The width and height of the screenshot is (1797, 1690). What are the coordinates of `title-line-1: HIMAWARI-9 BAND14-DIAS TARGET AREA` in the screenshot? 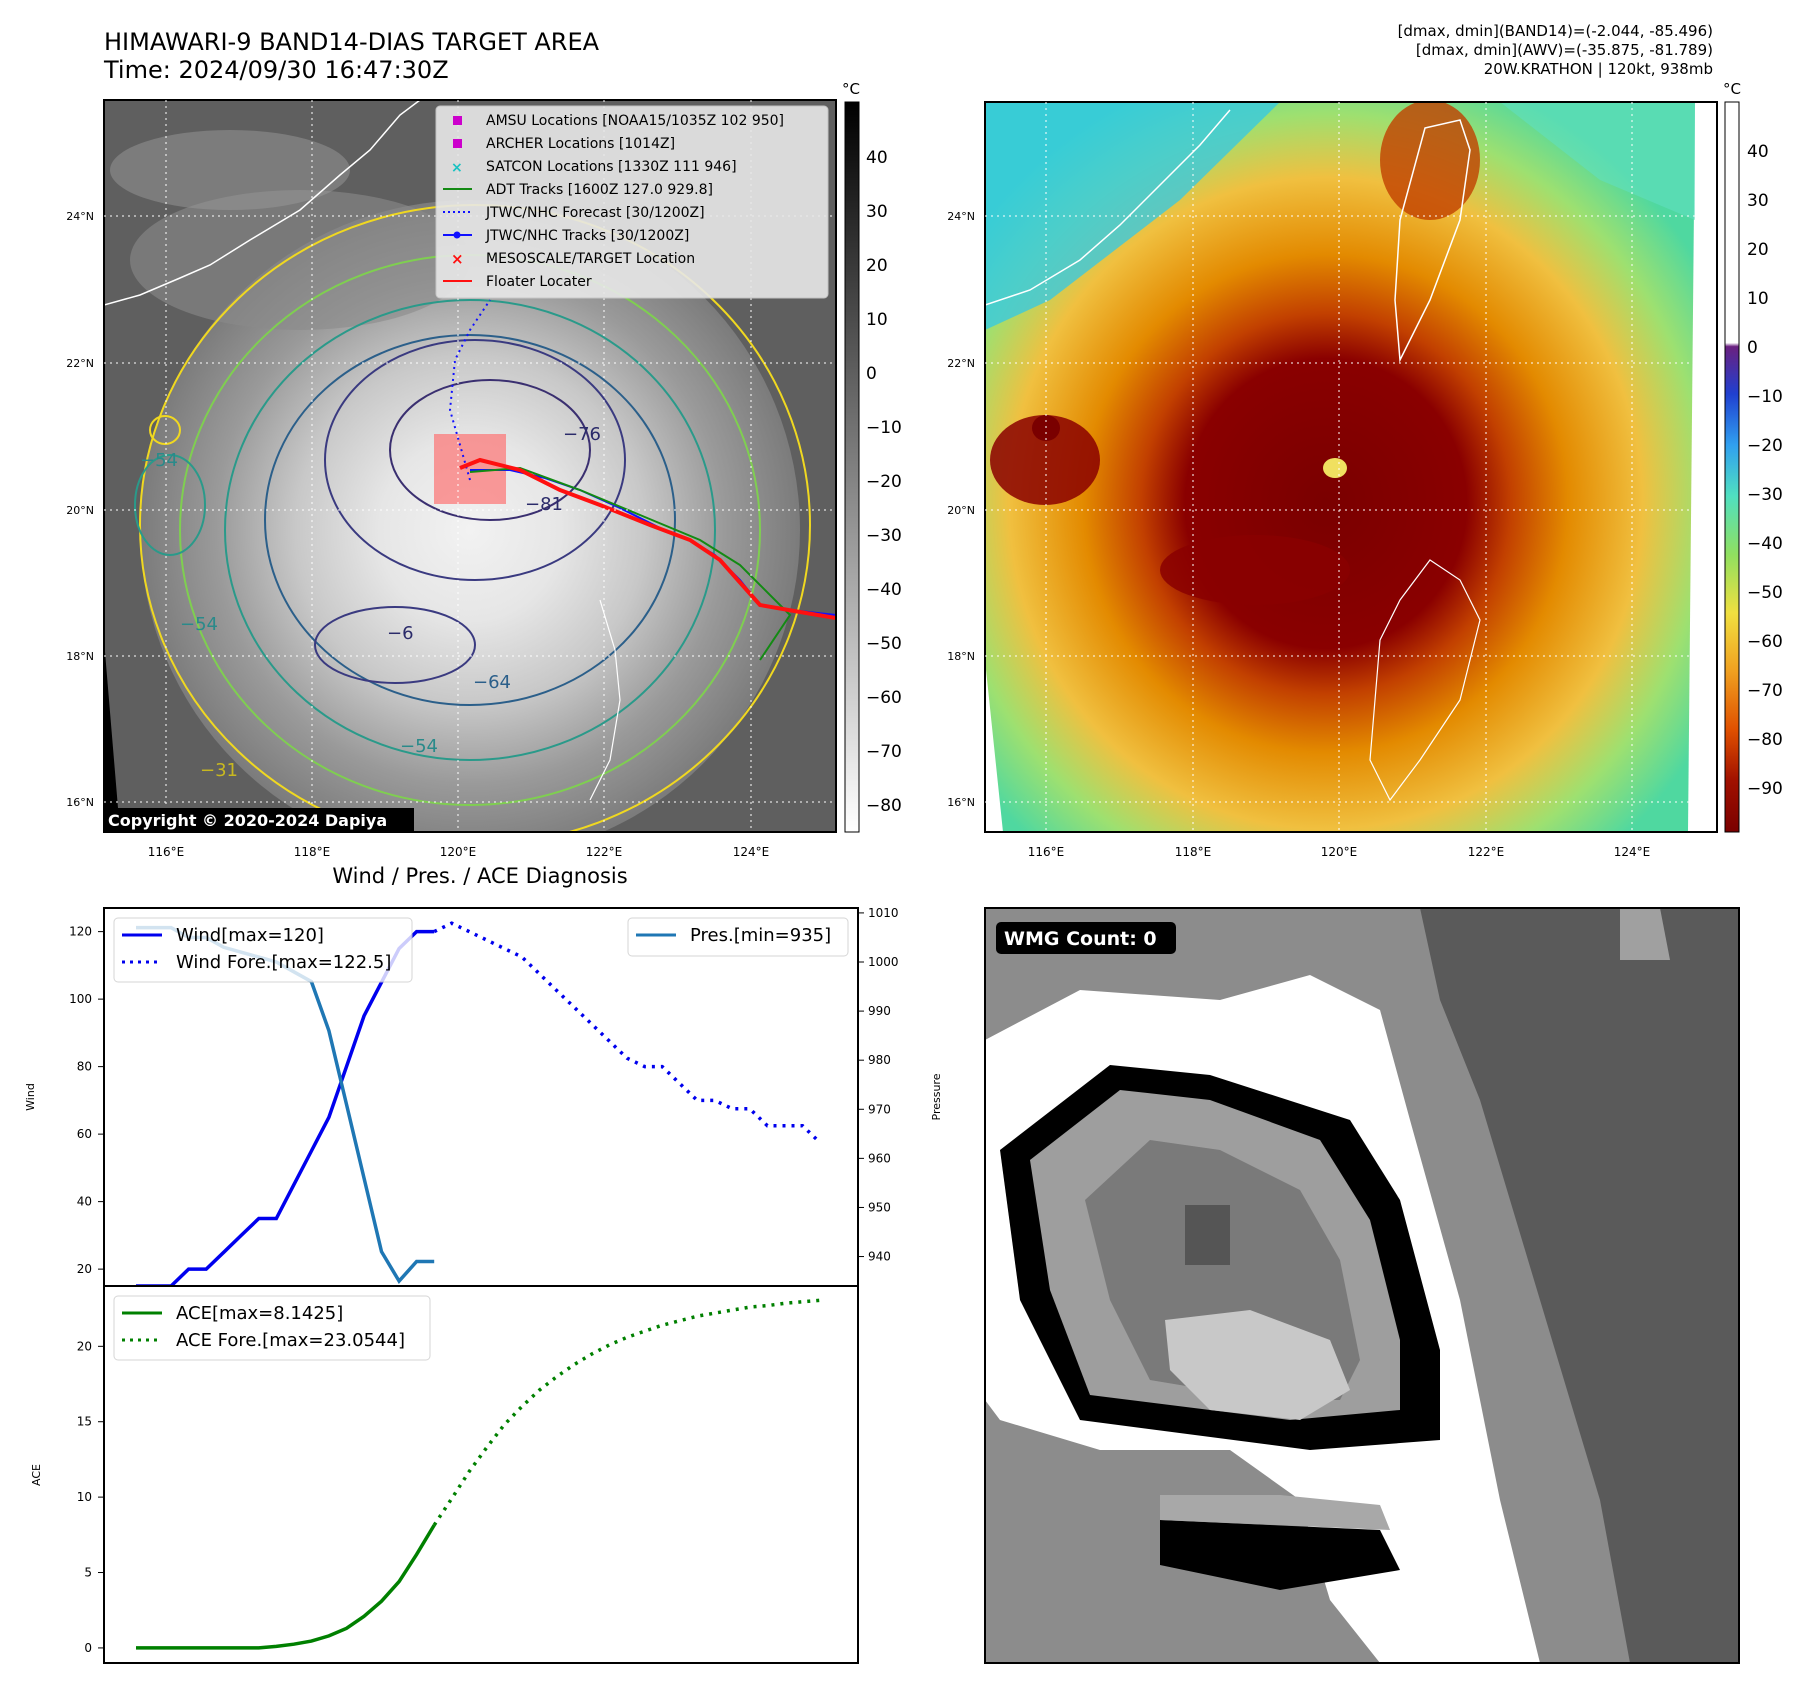 It's located at (352, 42).